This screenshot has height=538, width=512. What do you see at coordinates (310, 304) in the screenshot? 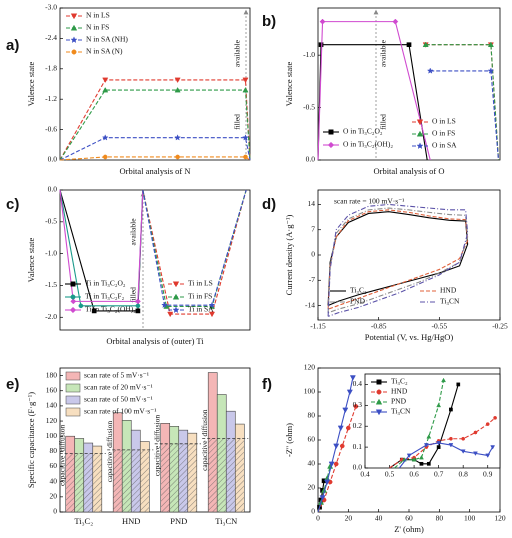
I see `y-tick-label: -14` at bounding box center [310, 304].